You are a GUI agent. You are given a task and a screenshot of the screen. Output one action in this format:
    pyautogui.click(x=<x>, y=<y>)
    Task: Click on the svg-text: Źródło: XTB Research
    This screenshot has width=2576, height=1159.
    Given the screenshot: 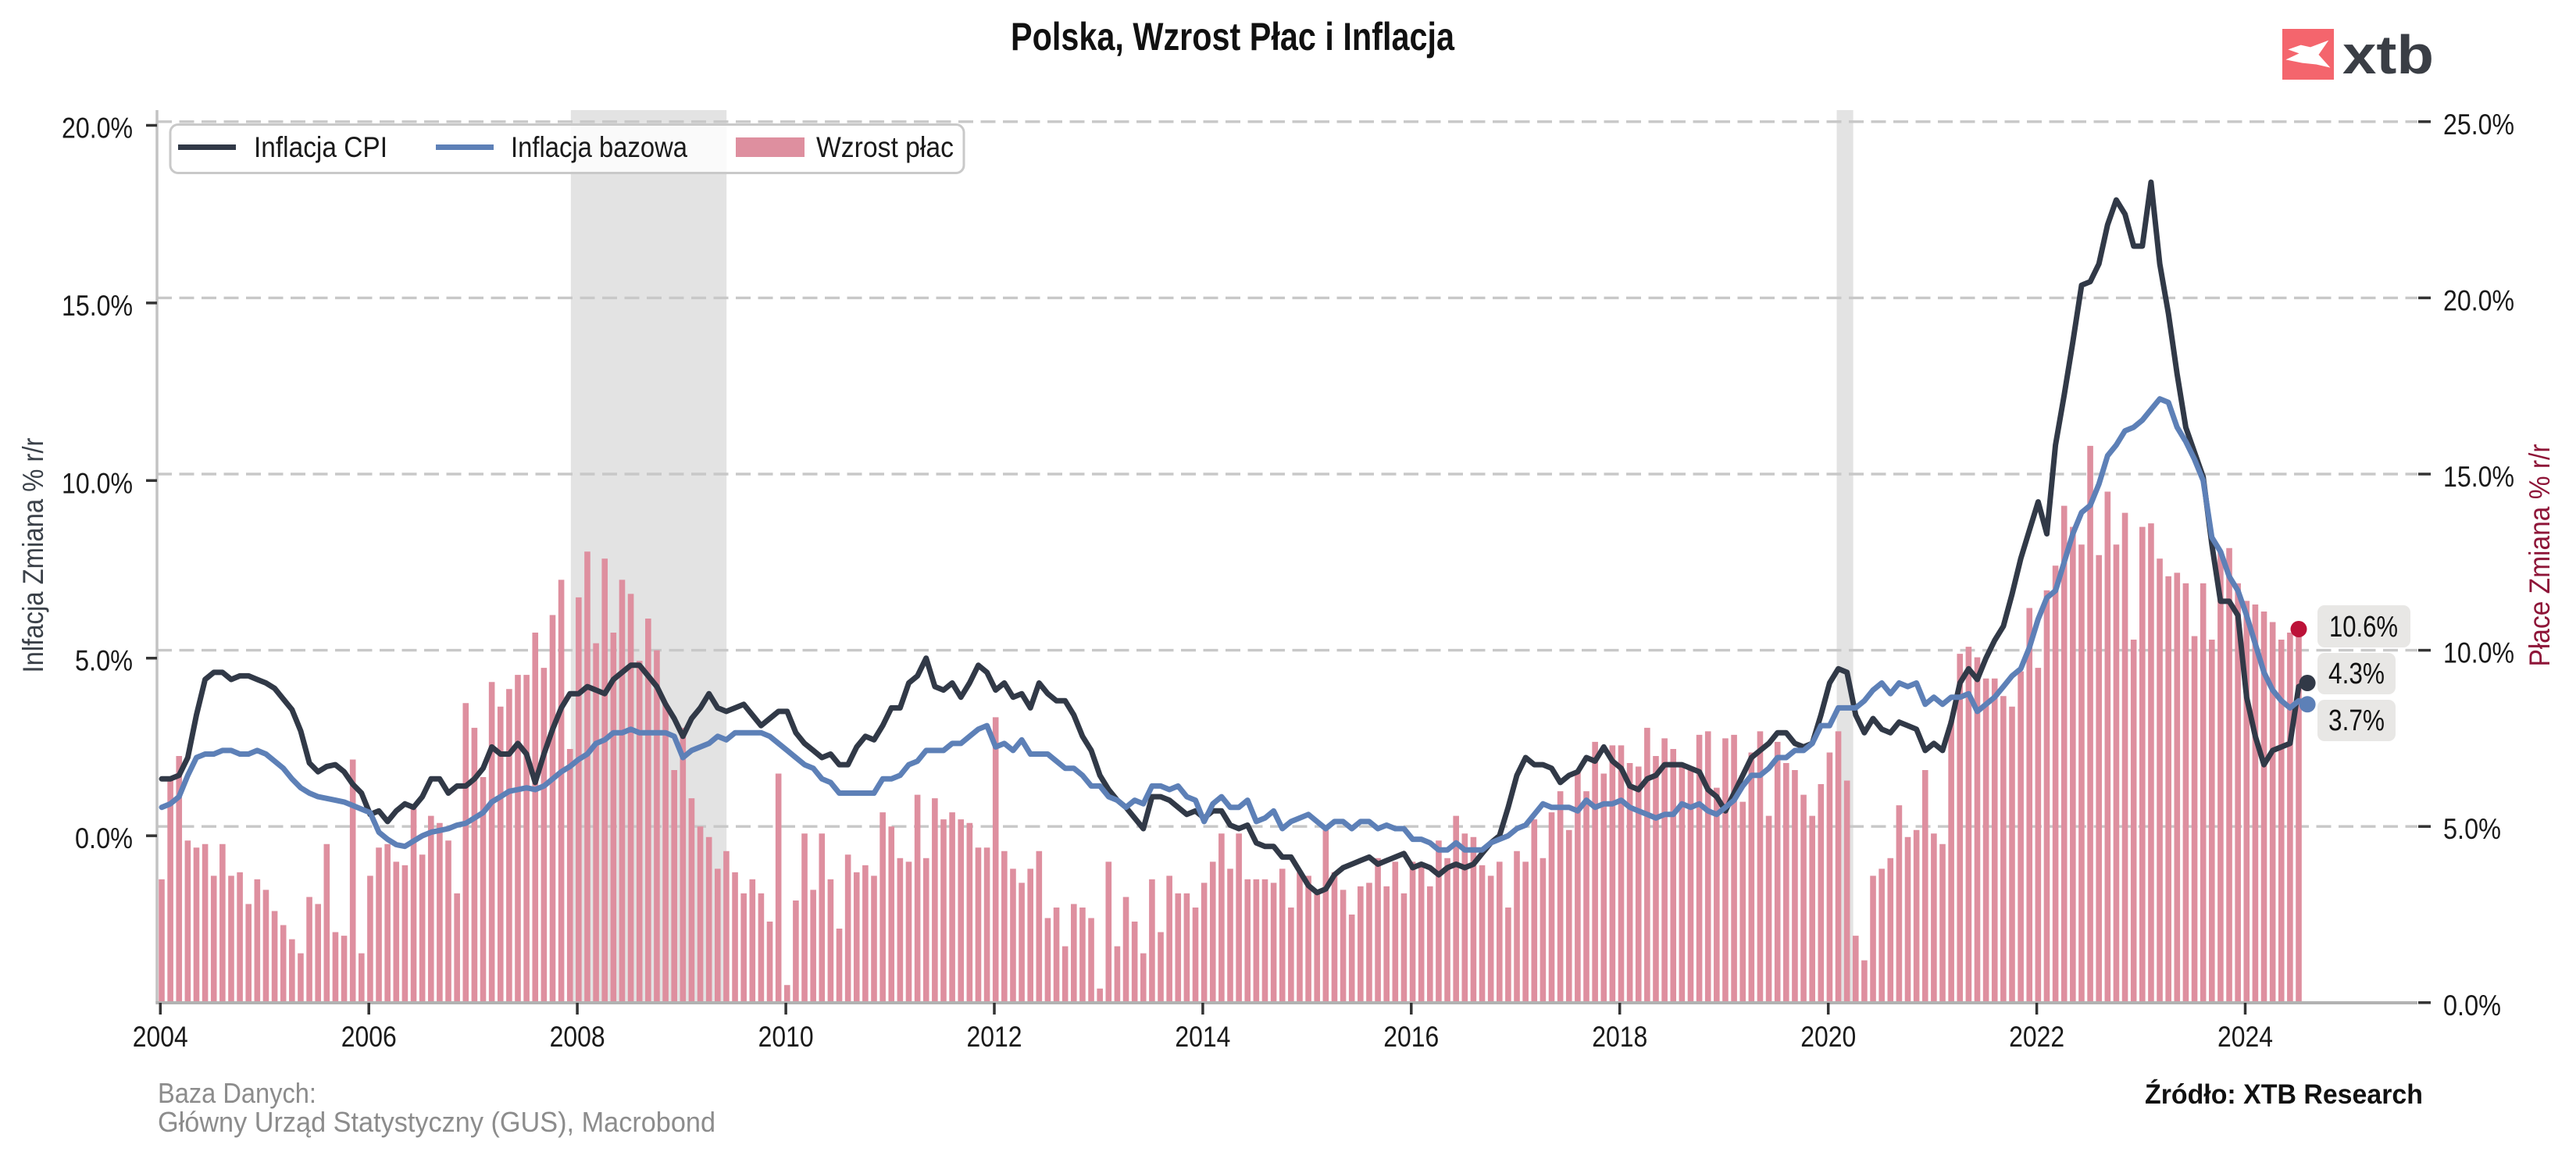 What is the action you would take?
    pyautogui.click(x=2284, y=1094)
    